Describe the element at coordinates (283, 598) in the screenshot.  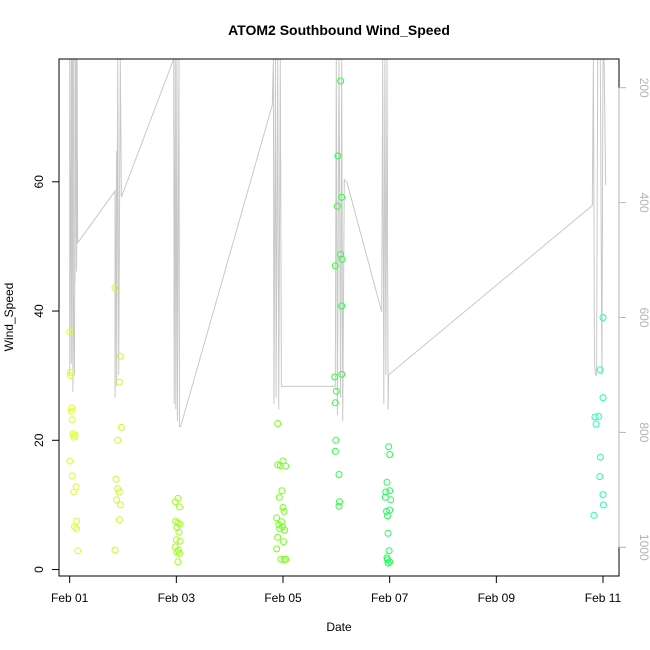
I see `x-tick-label: Feb 05` at that location.